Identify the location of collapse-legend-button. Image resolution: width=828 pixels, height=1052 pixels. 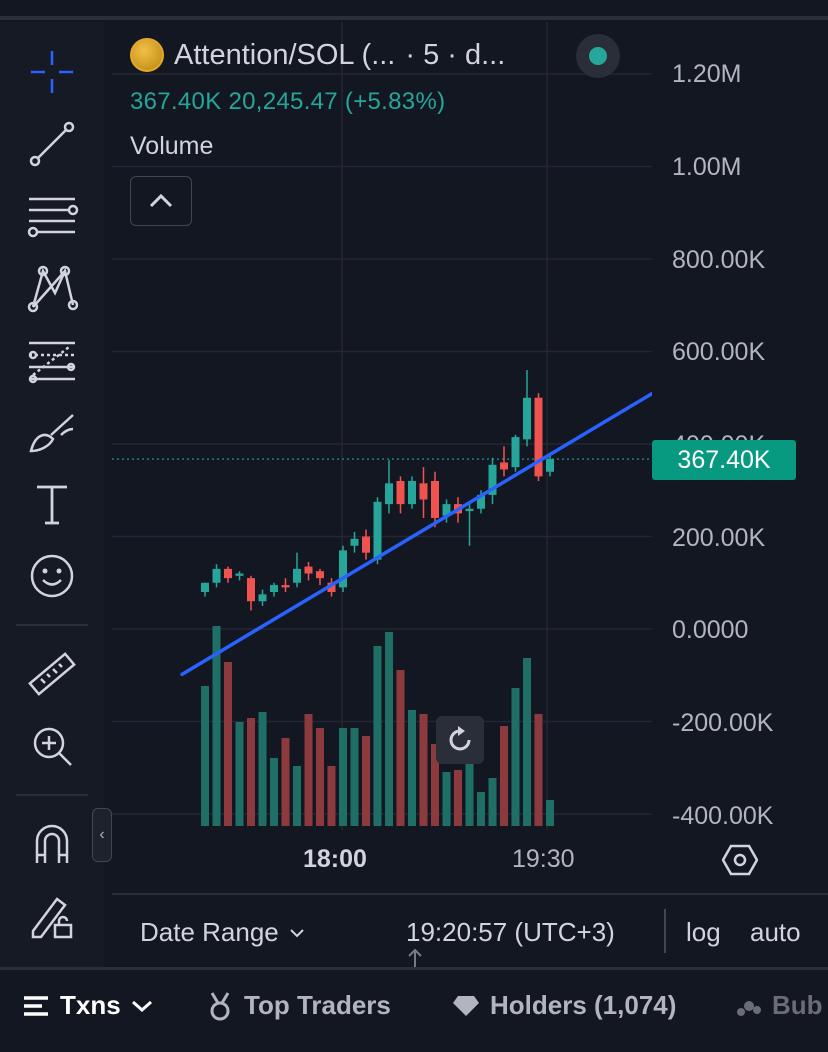
(161, 201).